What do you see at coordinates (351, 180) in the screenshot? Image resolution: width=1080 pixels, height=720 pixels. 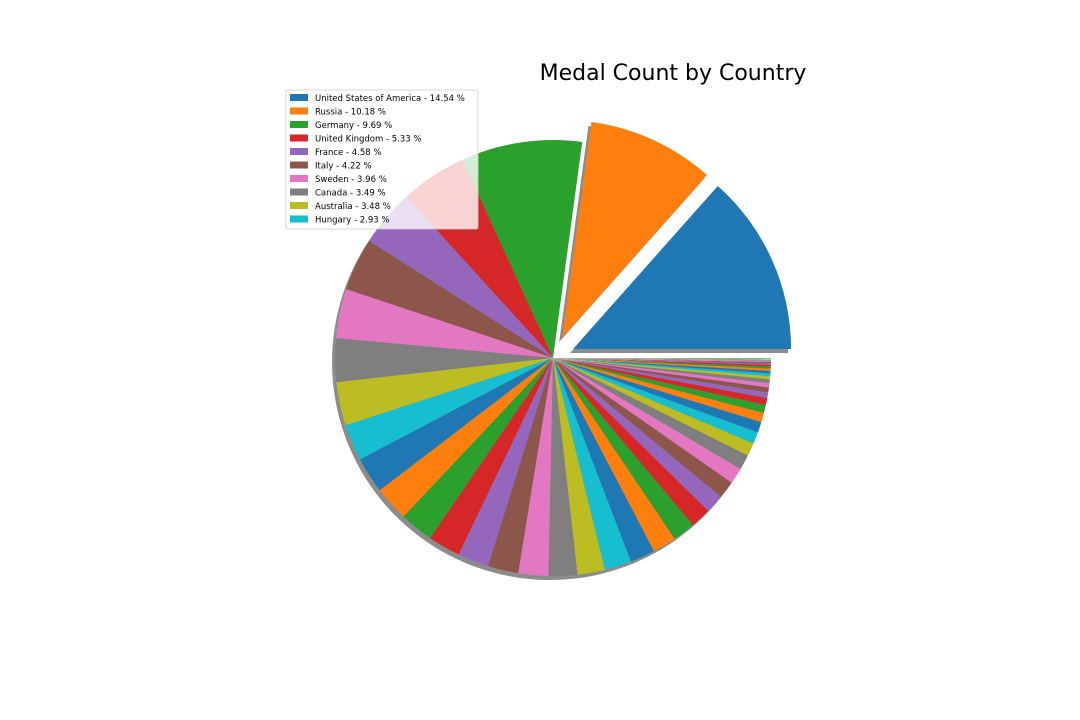 I see `legend-label-sweden: Sweden - 3.96 %` at bounding box center [351, 180].